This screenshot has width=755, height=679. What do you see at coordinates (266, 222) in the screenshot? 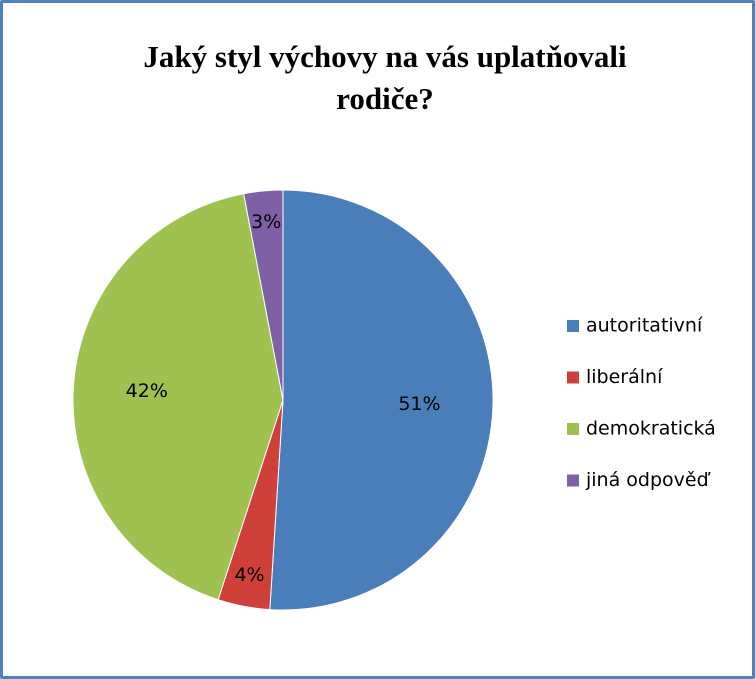
I see `data-label: 3%` at bounding box center [266, 222].